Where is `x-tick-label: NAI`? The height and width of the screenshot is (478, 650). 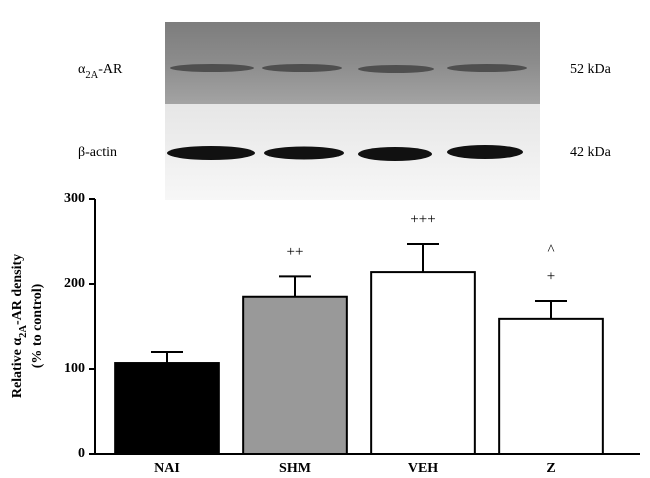 x-tick-label: NAI is located at coordinates (167, 468).